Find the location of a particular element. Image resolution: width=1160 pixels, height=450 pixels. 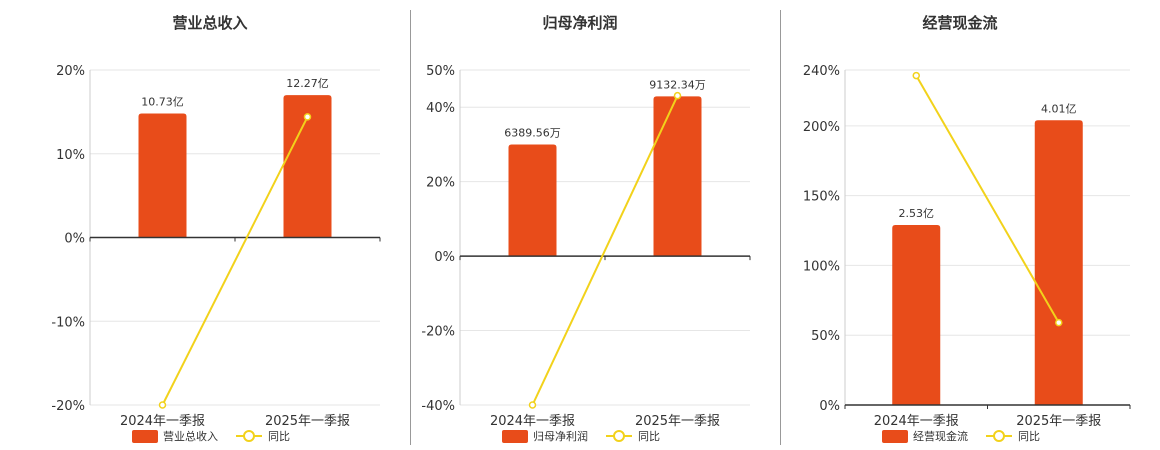

chart-title: 经营现金流 is located at coordinates (959, 23).